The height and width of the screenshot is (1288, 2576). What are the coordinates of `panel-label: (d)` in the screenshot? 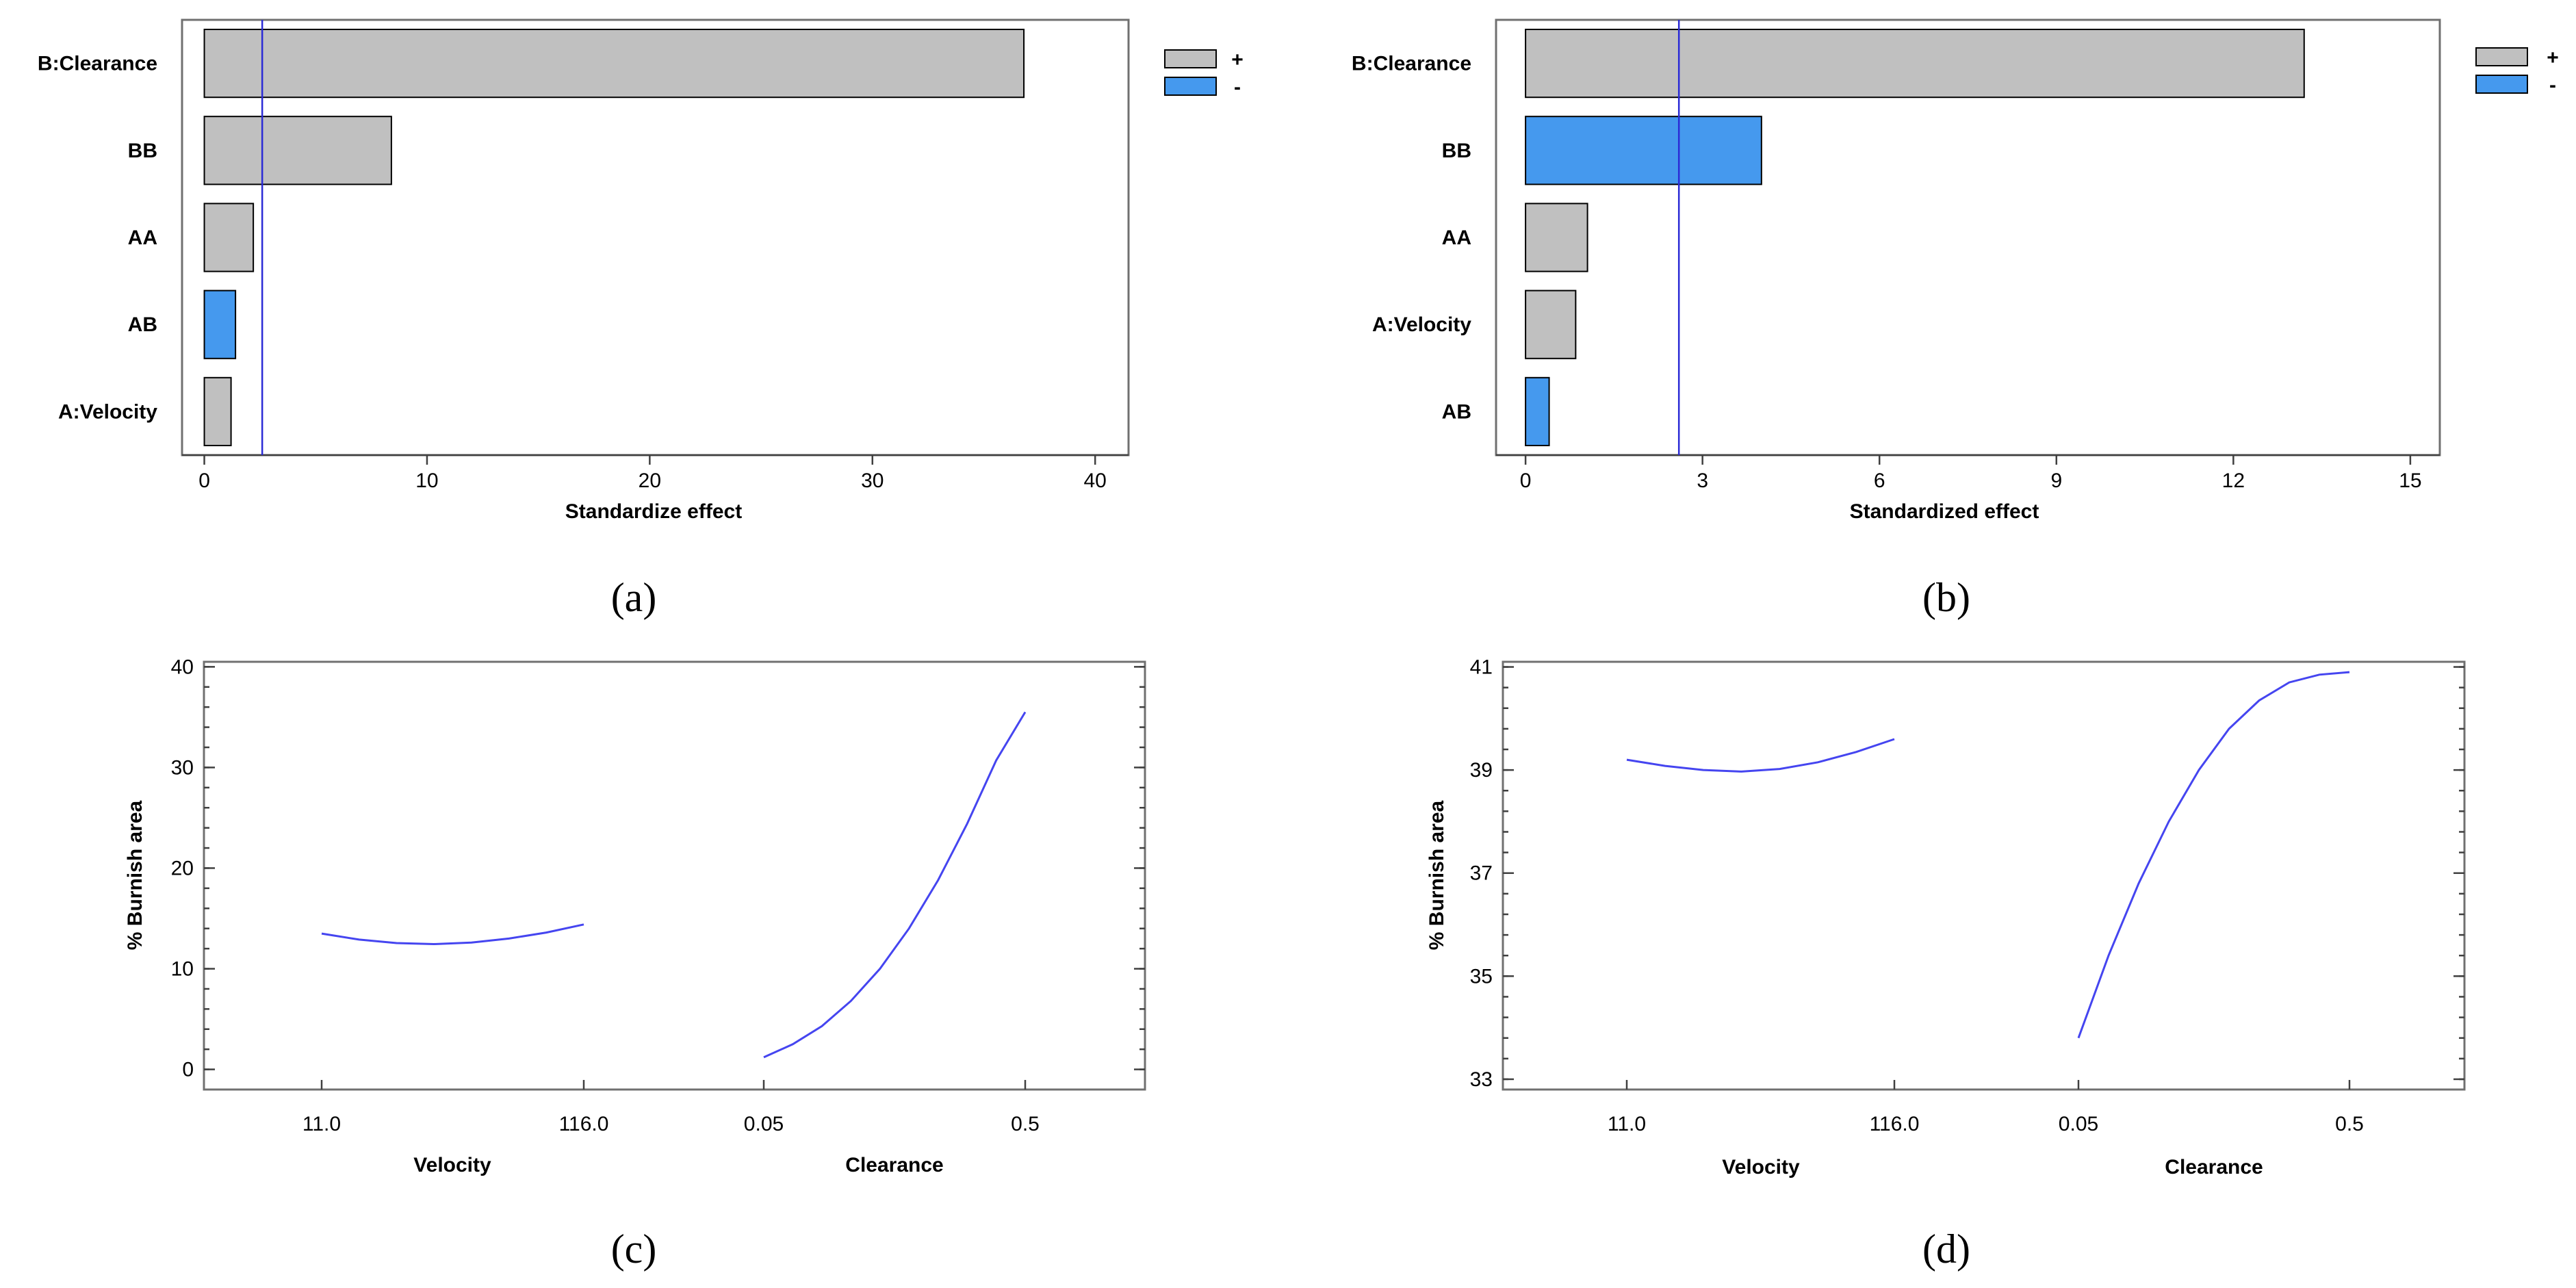 It's located at (1946, 1249).